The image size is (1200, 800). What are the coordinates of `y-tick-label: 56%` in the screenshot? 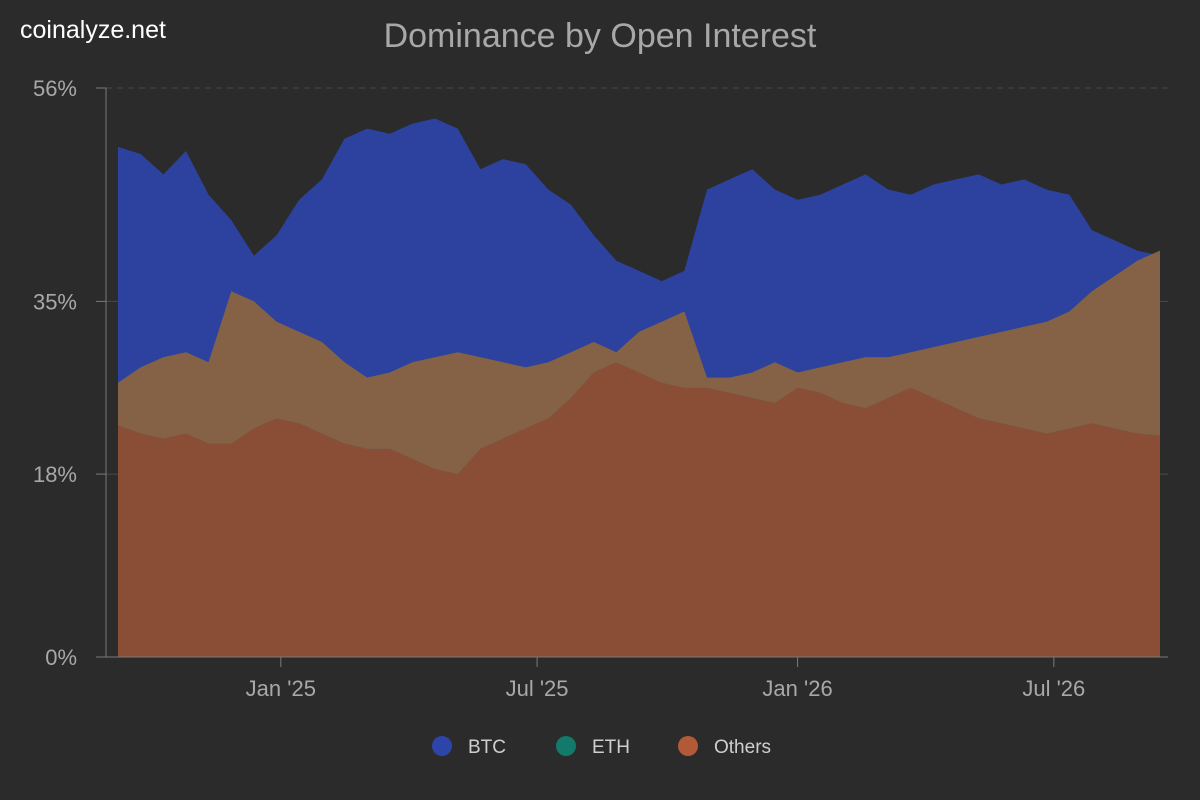 It's located at (55, 88).